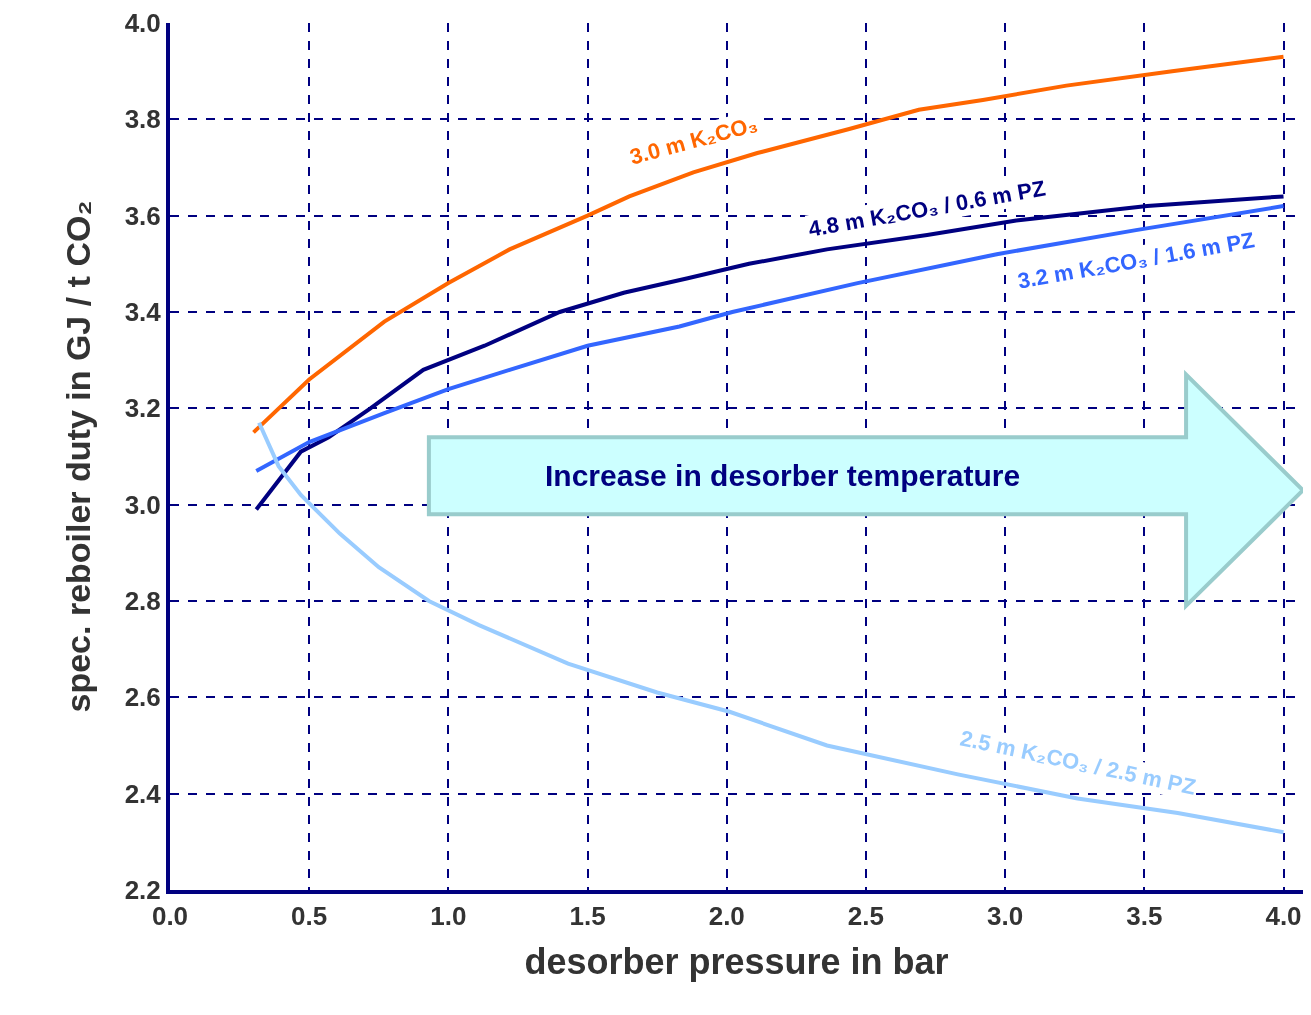  What do you see at coordinates (694, 140) in the screenshot?
I see `text: 3.0 m K₂CO₃` at bounding box center [694, 140].